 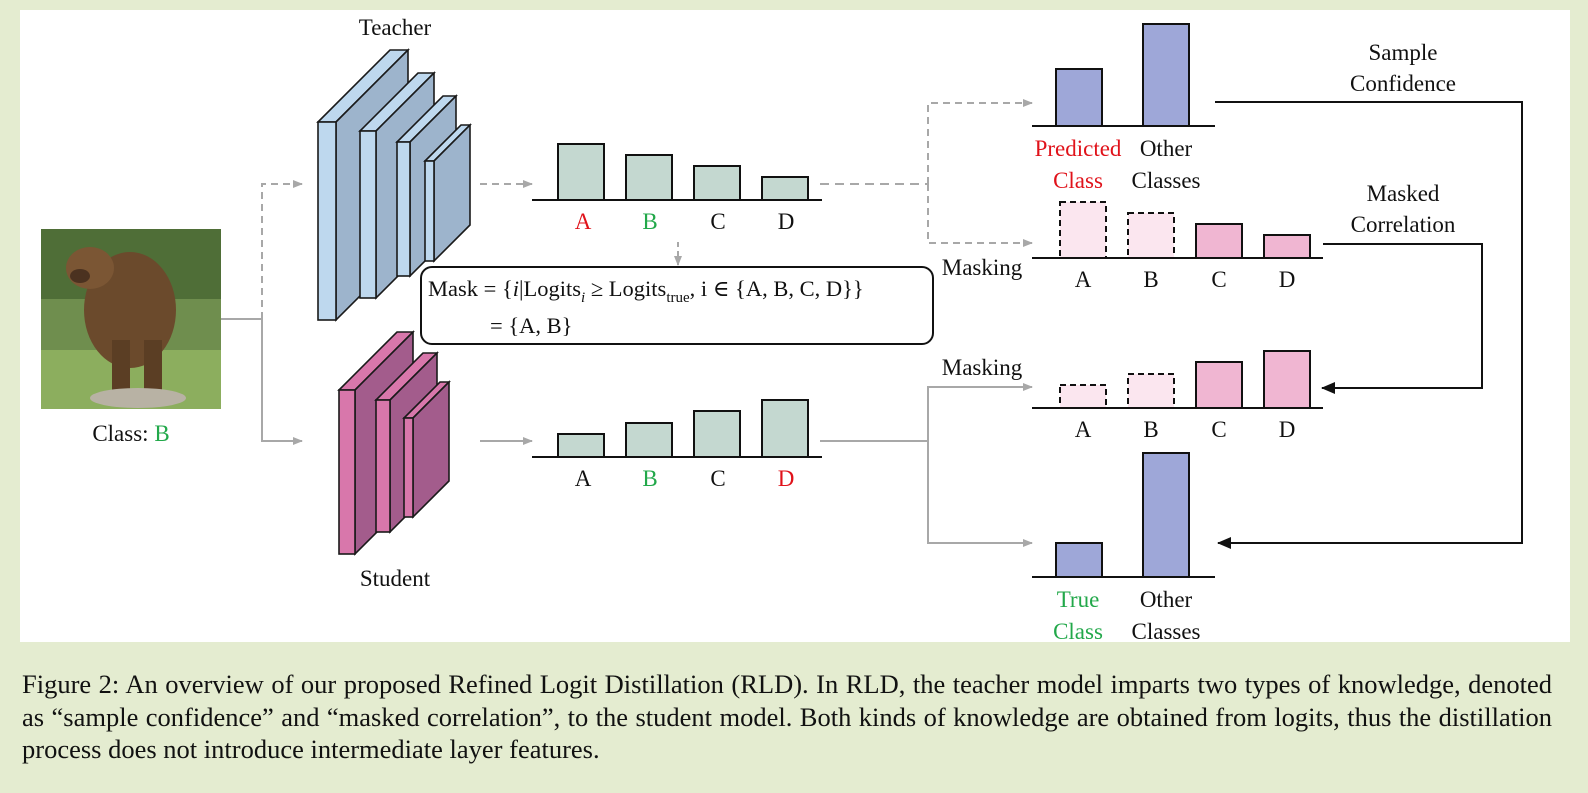 I want to click on masked-correlation-label-2: Correlation, so click(x=1403, y=224).